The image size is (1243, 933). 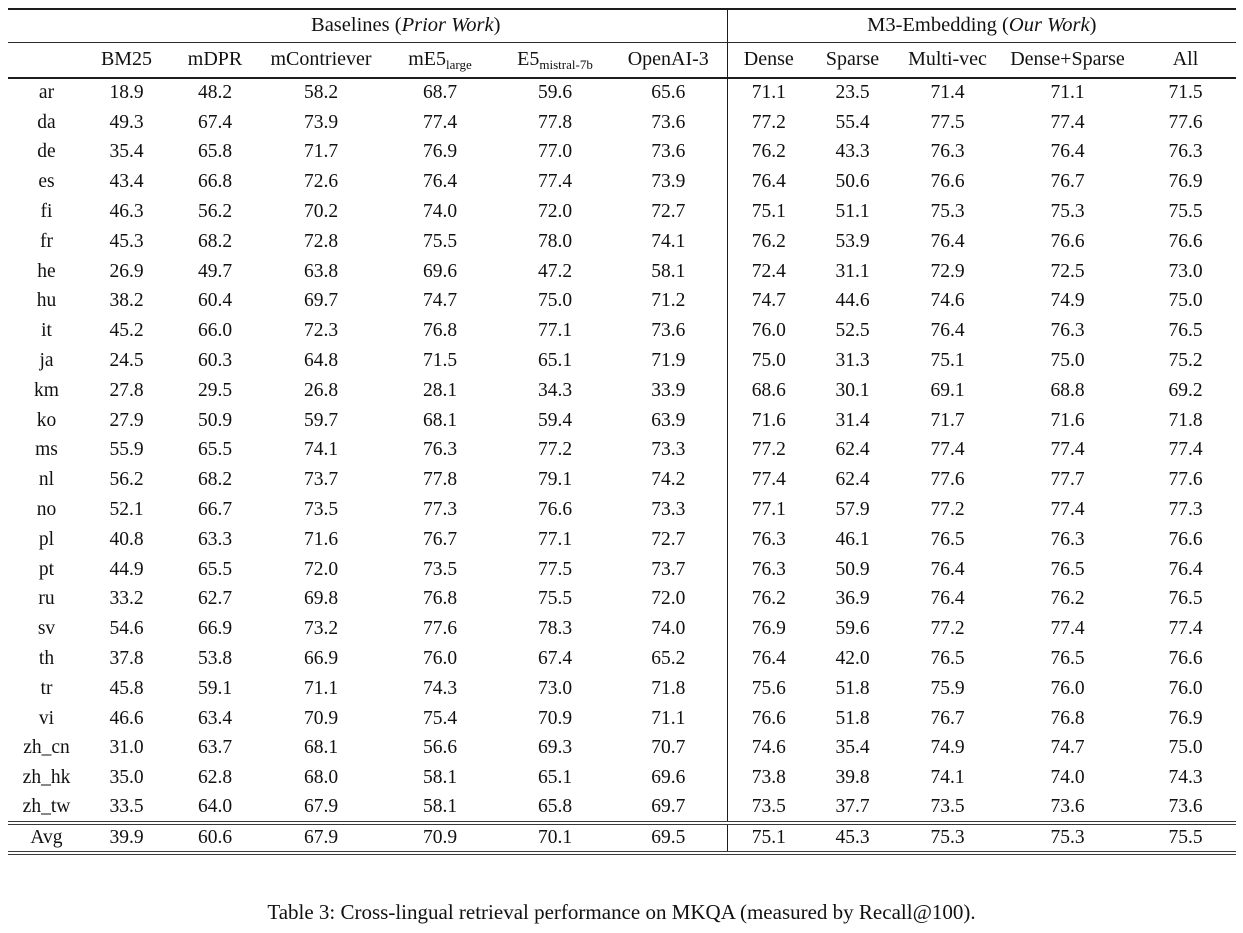 What do you see at coordinates (321, 390) in the screenshot?
I see `score-cell: 26.8` at bounding box center [321, 390].